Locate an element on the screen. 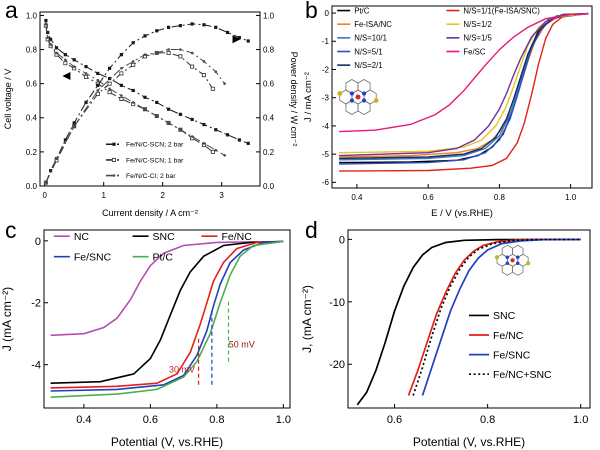 This screenshot has width=600, height=450. y-tick-label: 0.4 is located at coordinates (32, 118).